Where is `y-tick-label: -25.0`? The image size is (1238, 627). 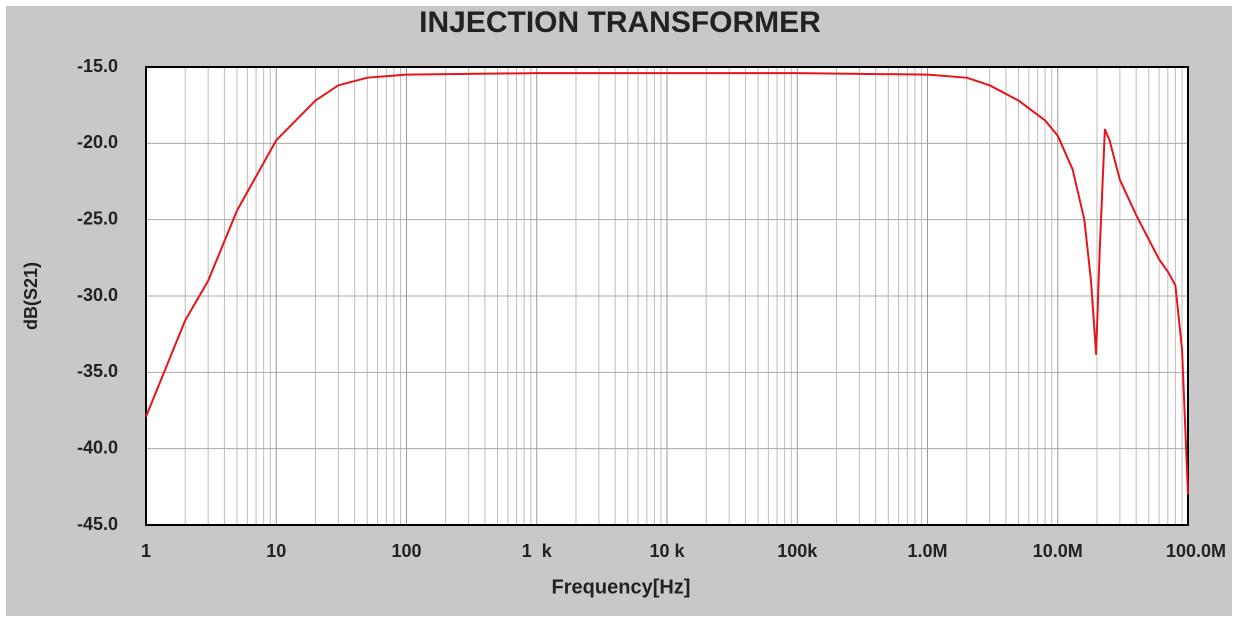
y-tick-label: -25.0 is located at coordinates (97, 218).